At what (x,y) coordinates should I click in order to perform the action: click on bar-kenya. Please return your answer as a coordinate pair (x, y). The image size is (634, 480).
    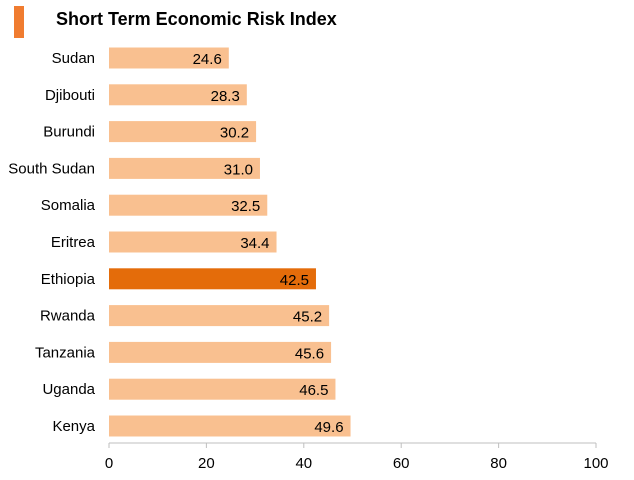
    Looking at the image, I should click on (230, 426).